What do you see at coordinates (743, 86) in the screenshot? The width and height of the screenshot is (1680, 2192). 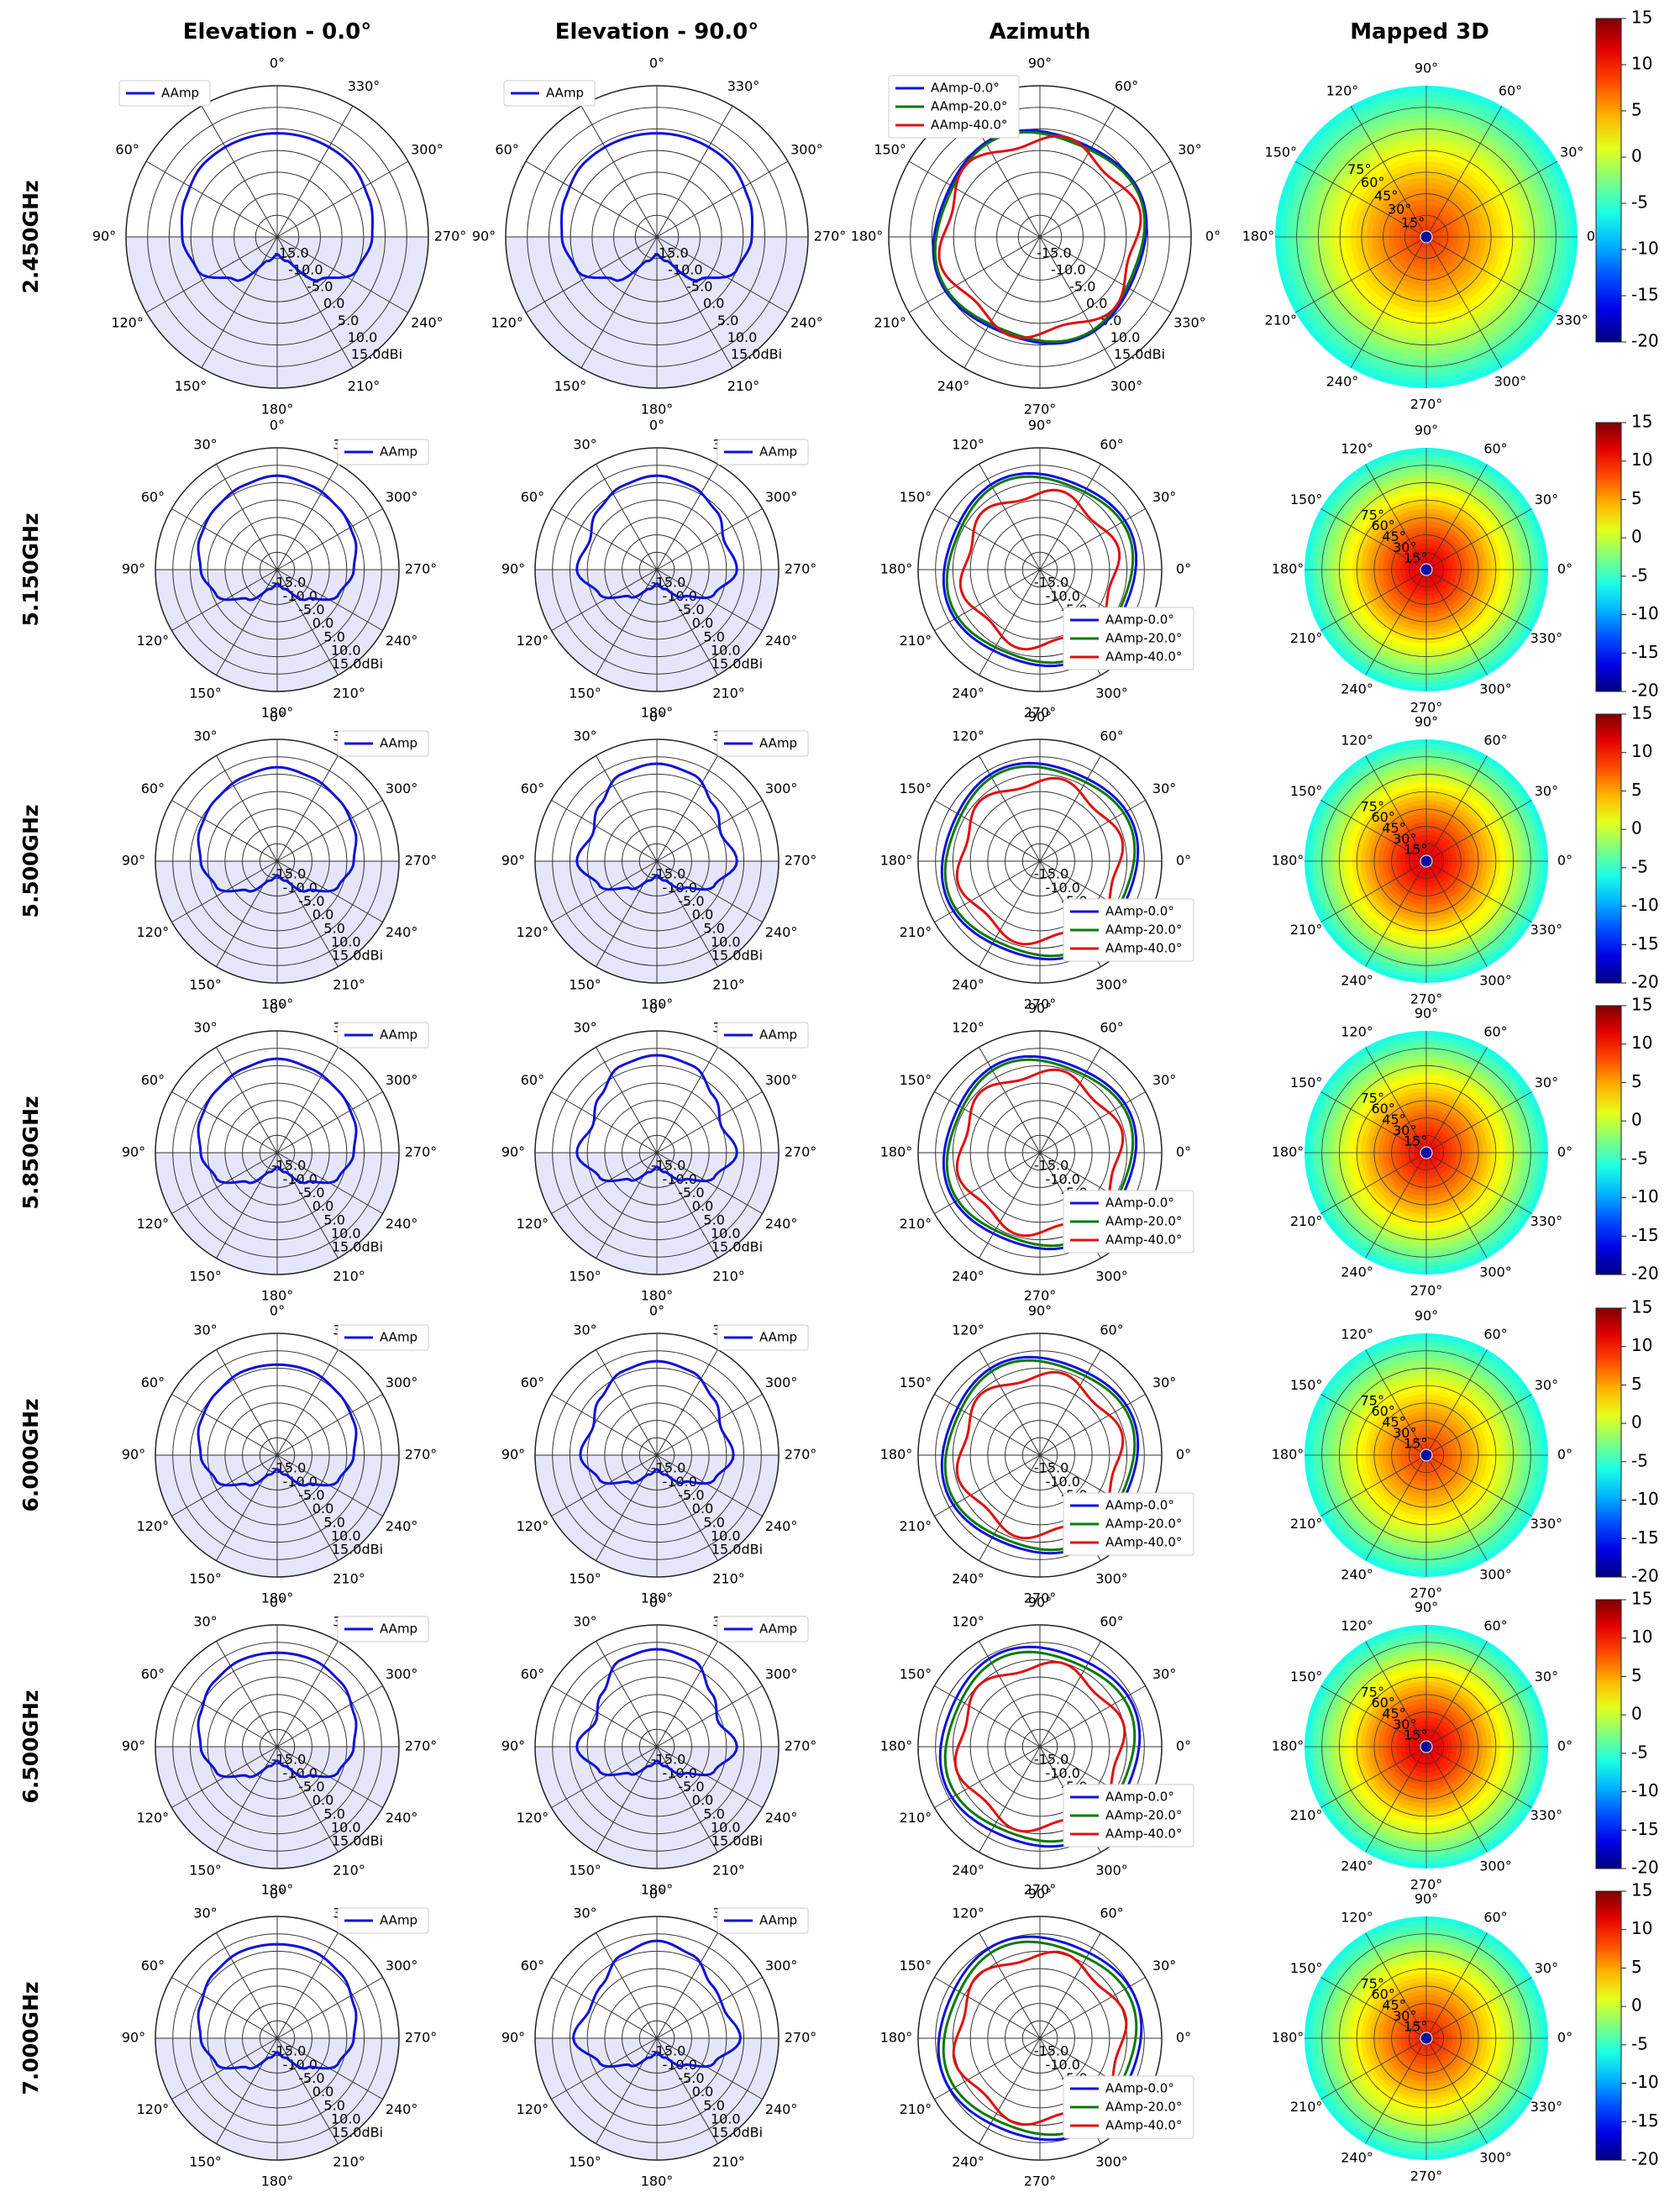 I see `angle-tick-label: 330°` at bounding box center [743, 86].